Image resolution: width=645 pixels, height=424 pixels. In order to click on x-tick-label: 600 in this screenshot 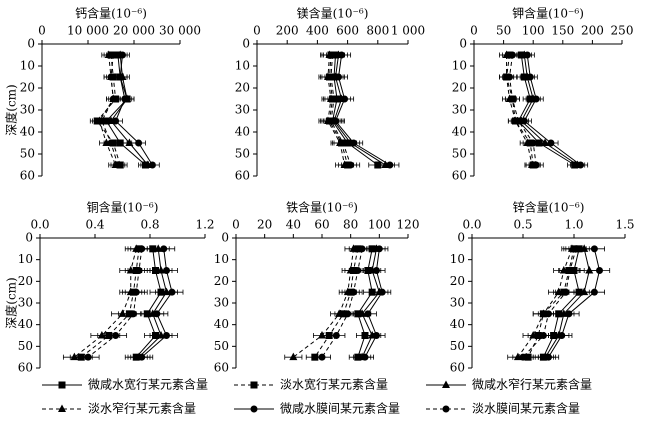, I will do `click(347, 31)`.